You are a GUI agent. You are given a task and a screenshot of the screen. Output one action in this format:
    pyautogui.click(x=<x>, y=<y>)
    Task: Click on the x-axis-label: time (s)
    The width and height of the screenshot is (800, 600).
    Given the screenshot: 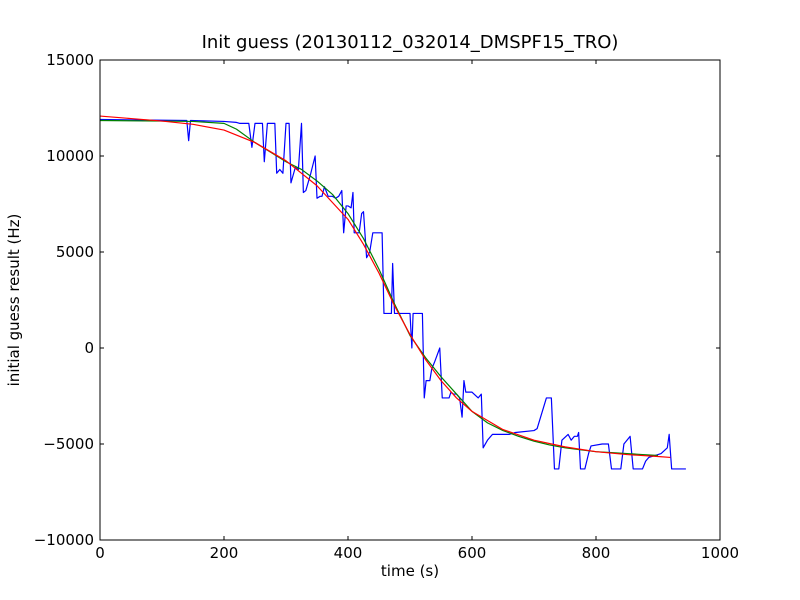 What is the action you would take?
    pyautogui.click(x=410, y=571)
    